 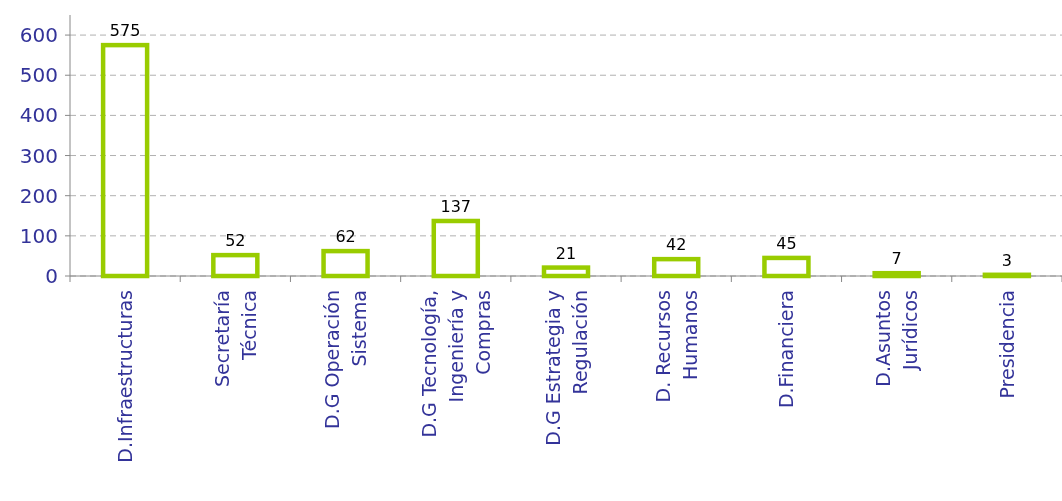 What do you see at coordinates (38, 235) in the screenshot?
I see `y-tick-label: 100` at bounding box center [38, 235].